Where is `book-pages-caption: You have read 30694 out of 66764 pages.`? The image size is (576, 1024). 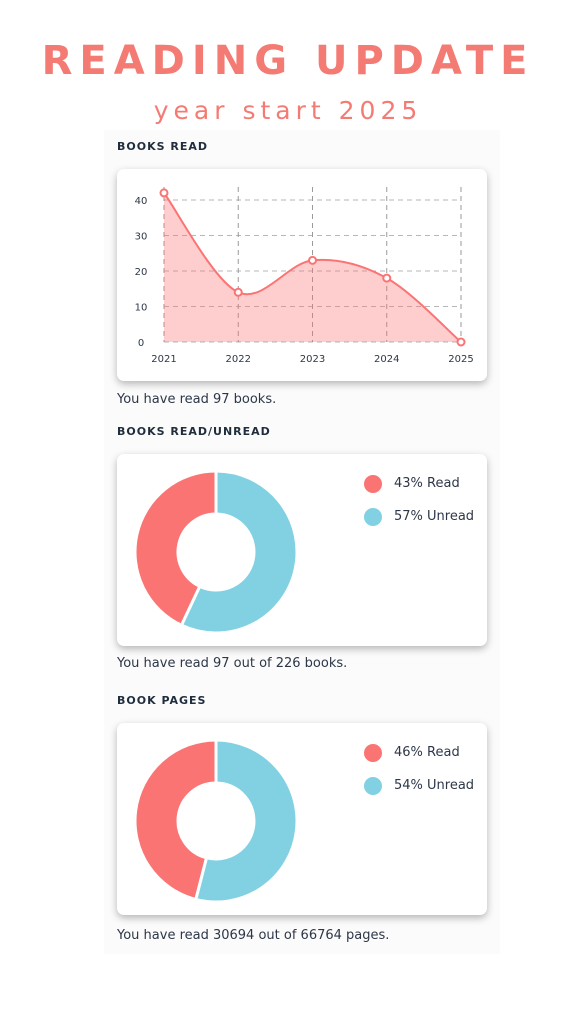 book-pages-caption: You have read 30694 out of 66764 pages. is located at coordinates (253, 935).